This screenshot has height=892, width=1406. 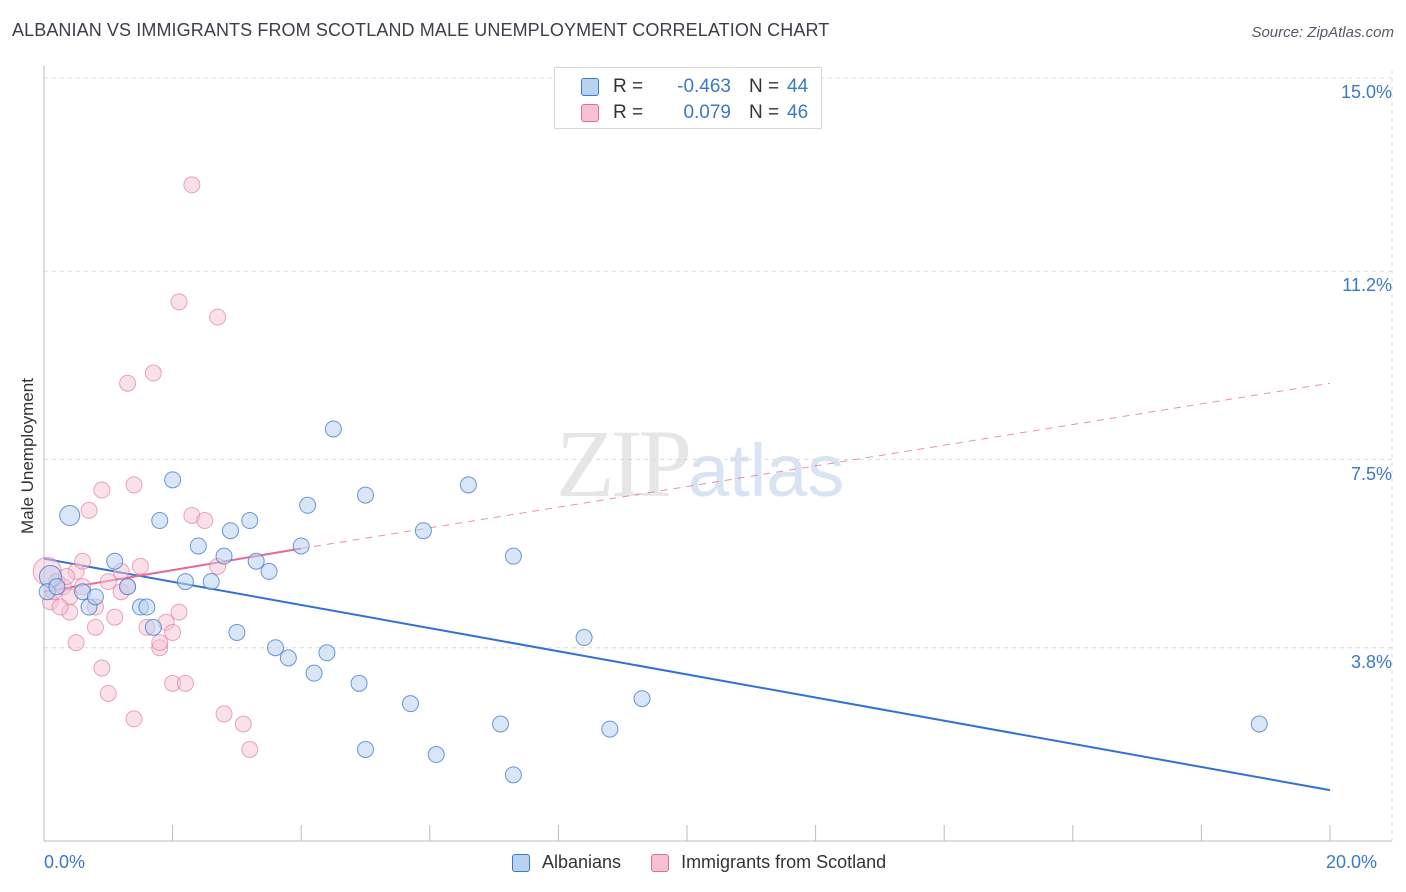 I want to click on r-value: -0.463, so click(x=704, y=86).